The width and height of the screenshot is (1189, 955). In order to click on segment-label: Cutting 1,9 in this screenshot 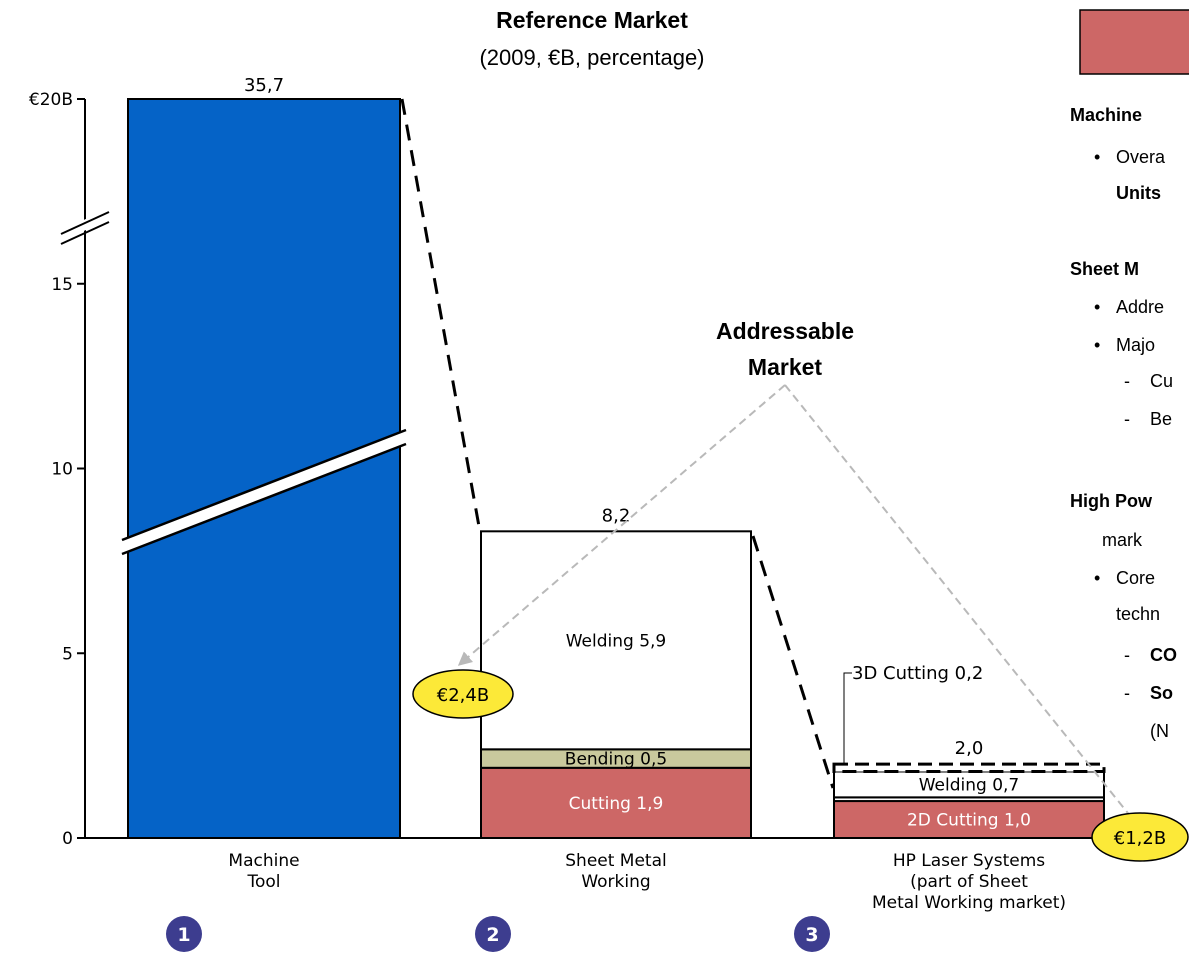, I will do `click(616, 804)`.